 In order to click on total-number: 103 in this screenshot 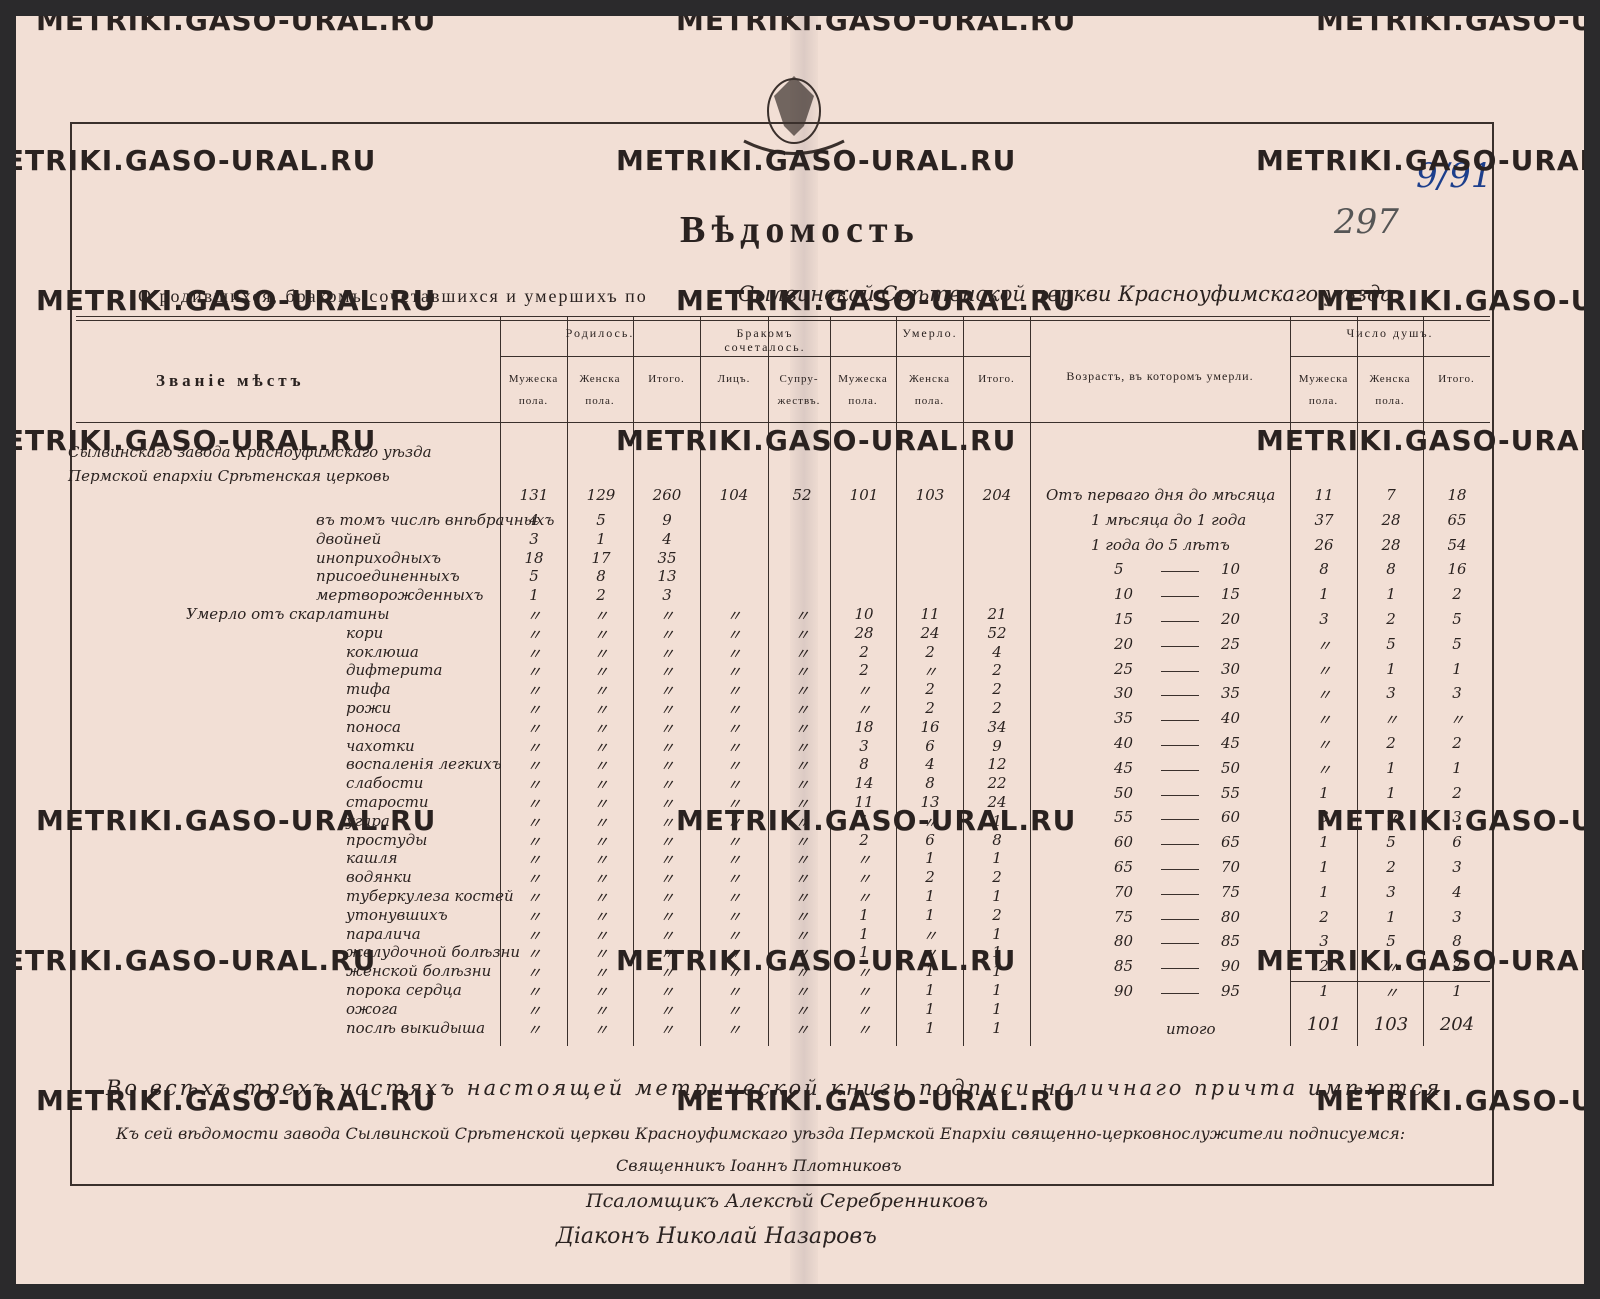, I will do `click(1391, 1024)`.